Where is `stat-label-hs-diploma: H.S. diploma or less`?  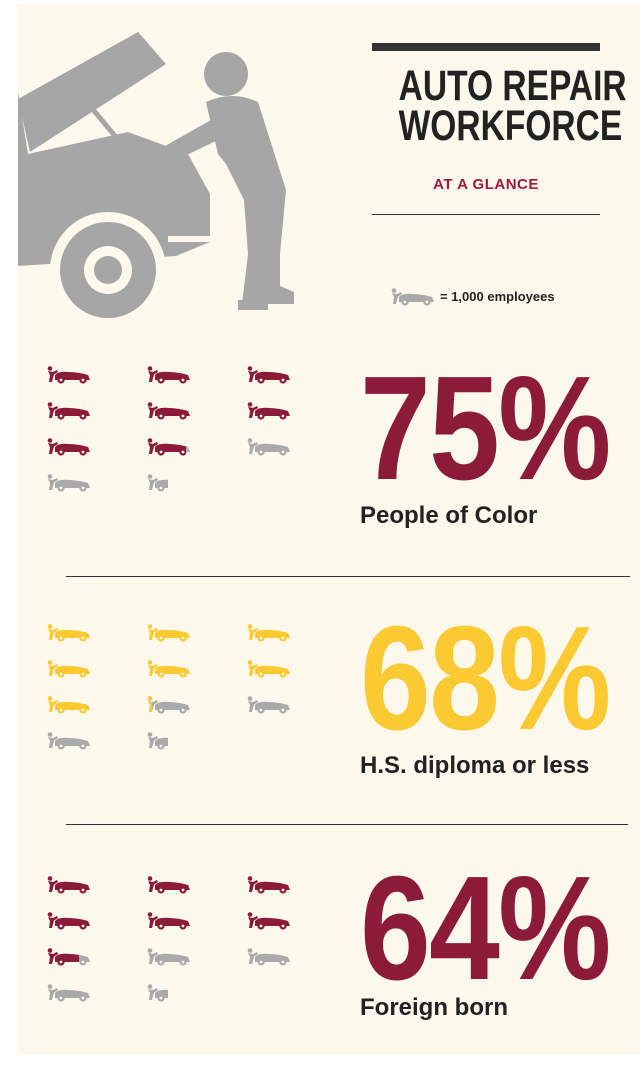
stat-label-hs-diploma: H.S. diploma or less is located at coordinates (475, 765).